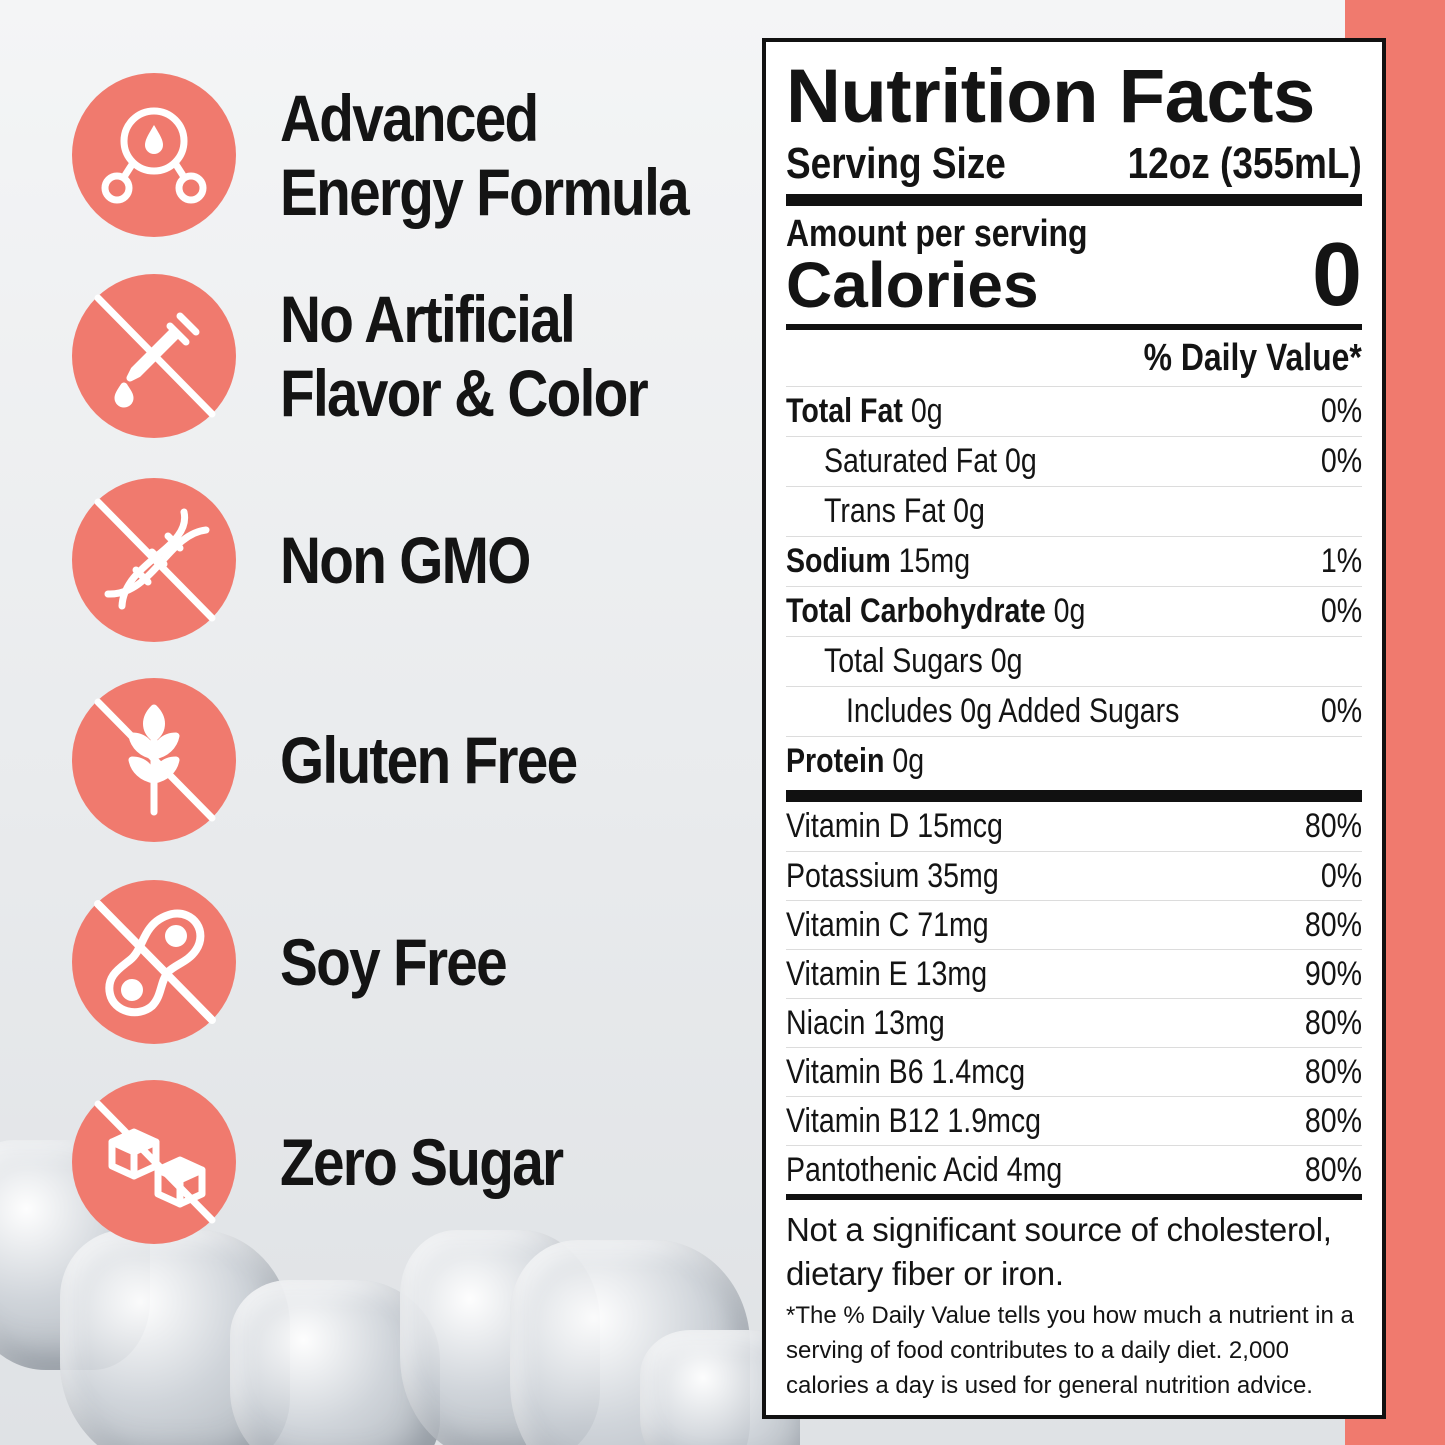 The image size is (1445, 1445). Describe the element at coordinates (405, 560) in the screenshot. I see `feature-label-line: Non GMO` at that location.